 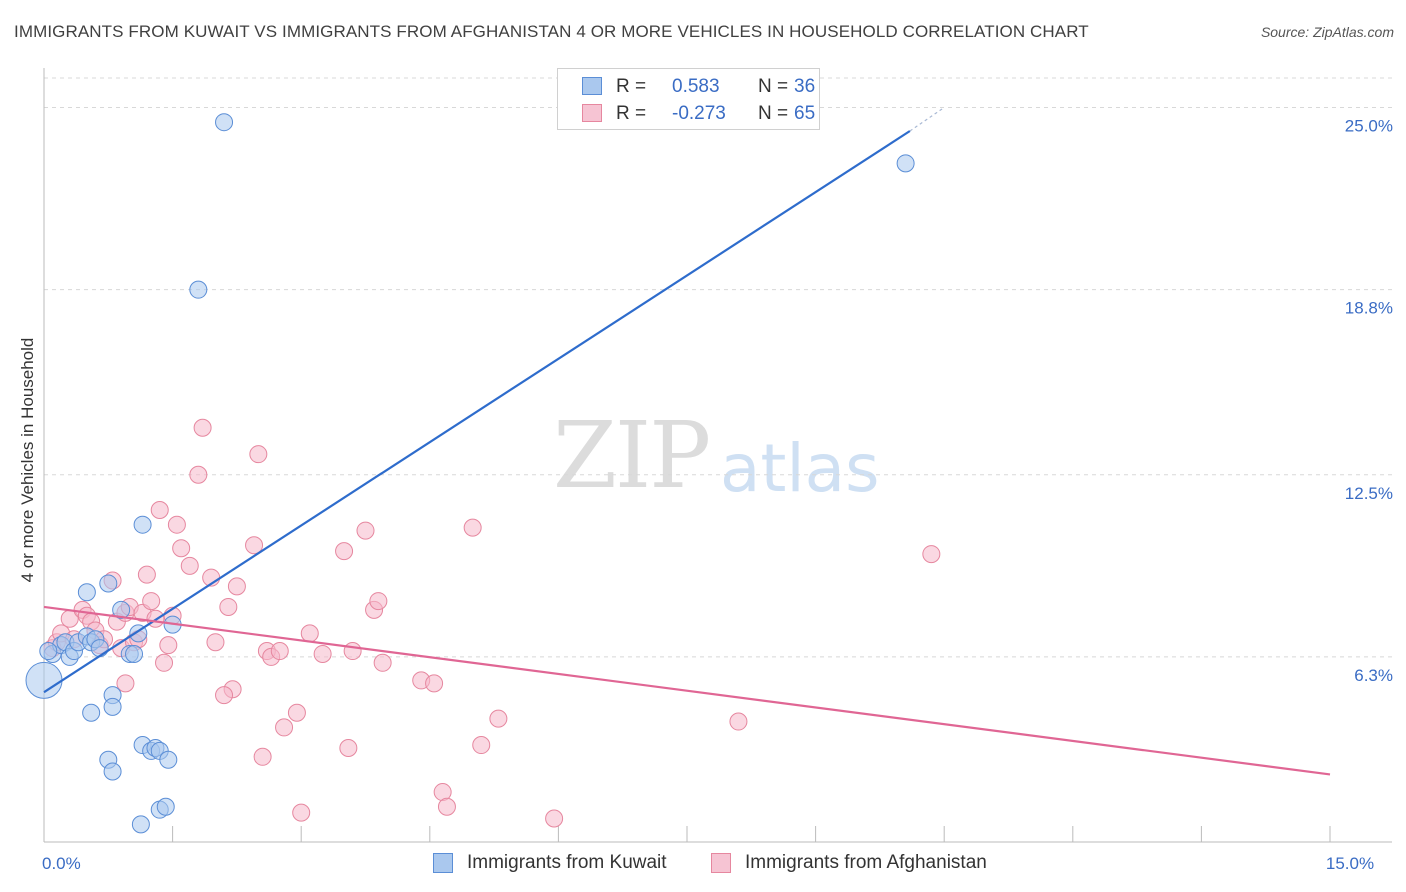 I want to click on bottom-legend-swatch-afghanistan, so click(x=721, y=863).